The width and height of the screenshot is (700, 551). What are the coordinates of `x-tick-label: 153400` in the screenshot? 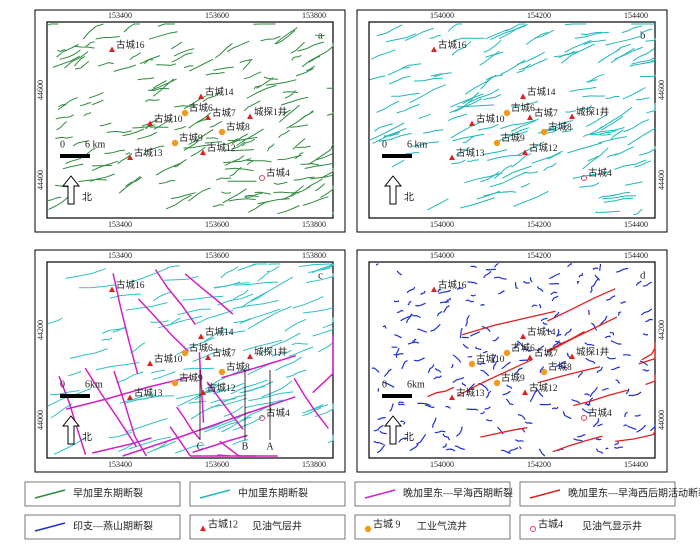 It's located at (120, 464).